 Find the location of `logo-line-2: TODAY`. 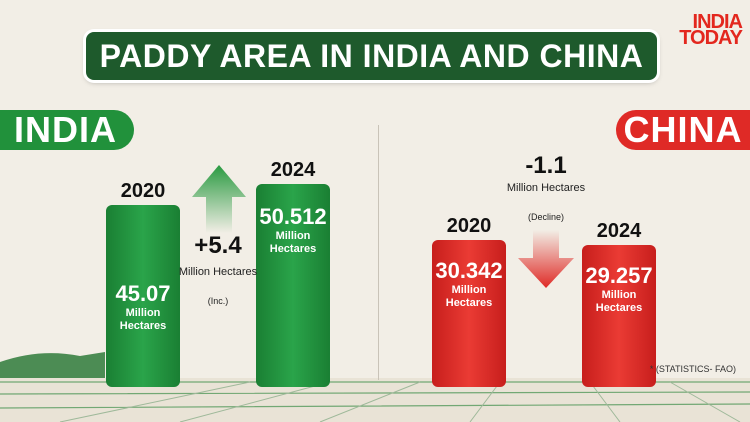

logo-line-2: TODAY is located at coordinates (711, 38).